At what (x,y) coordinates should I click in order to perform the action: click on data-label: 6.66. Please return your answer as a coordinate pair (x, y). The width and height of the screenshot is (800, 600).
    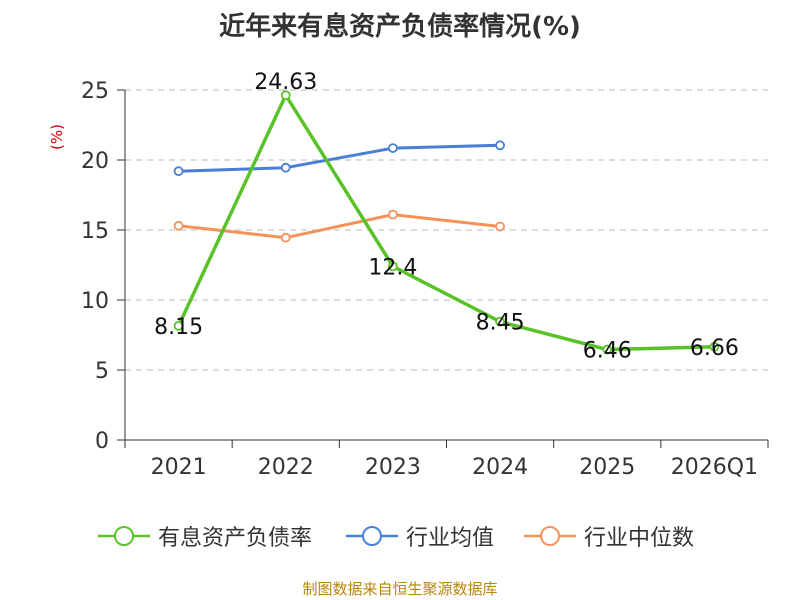
    Looking at the image, I should click on (714, 348).